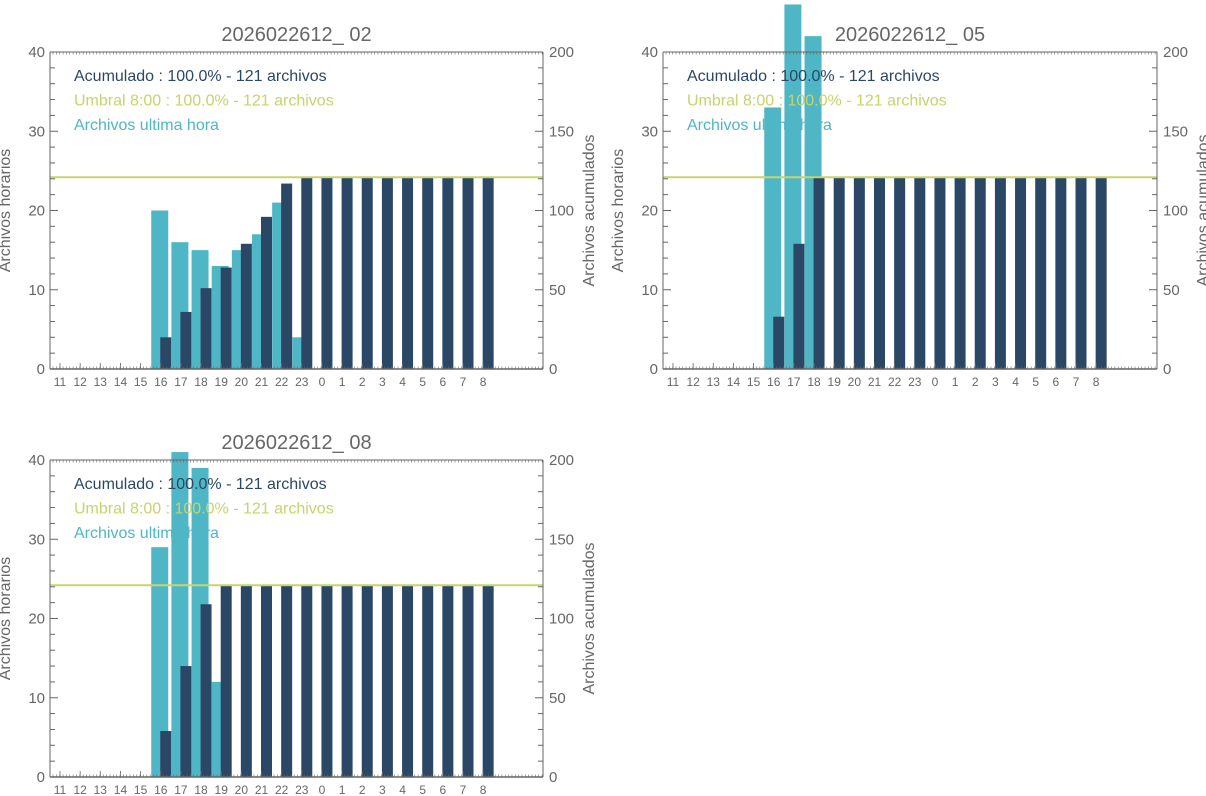 Image resolution: width=1206 pixels, height=796 pixels. I want to click on x-tick-label: 4, so click(1015, 382).